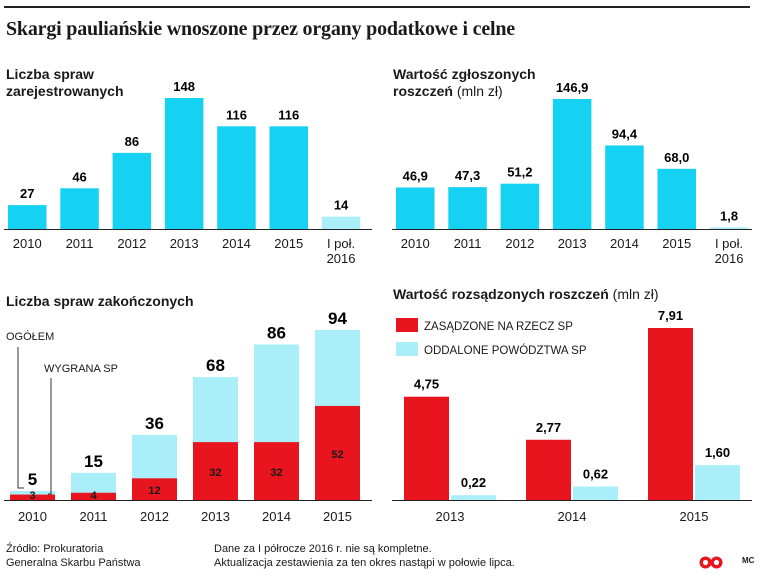  Describe the element at coordinates (711, 562) in the screenshot. I see `publisher-logo-icon` at that location.